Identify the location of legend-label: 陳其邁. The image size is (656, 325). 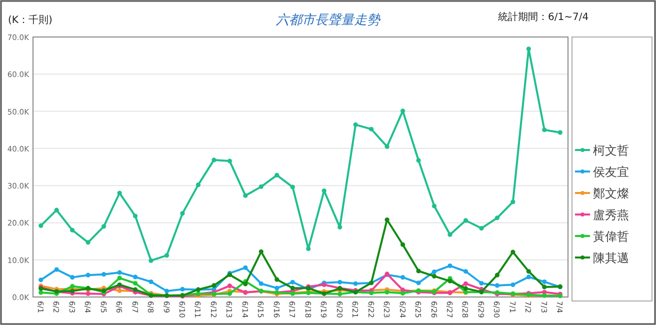
(611, 258).